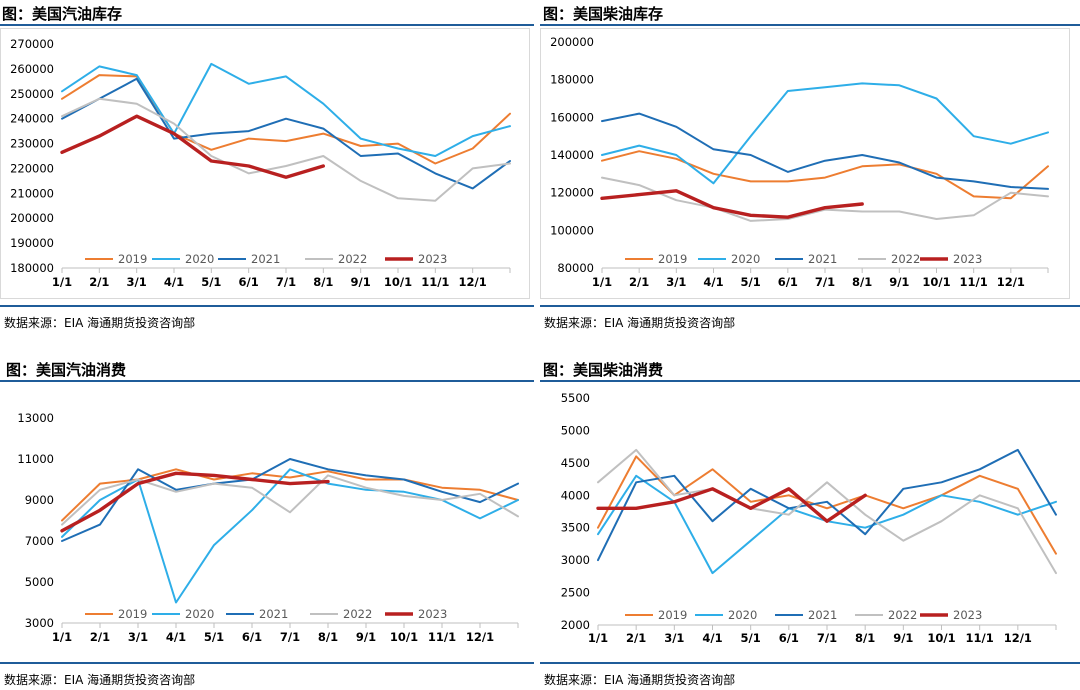 The height and width of the screenshot is (690, 1080). What do you see at coordinates (572, 155) in the screenshot?
I see `y-tick-label: 140000` at bounding box center [572, 155].